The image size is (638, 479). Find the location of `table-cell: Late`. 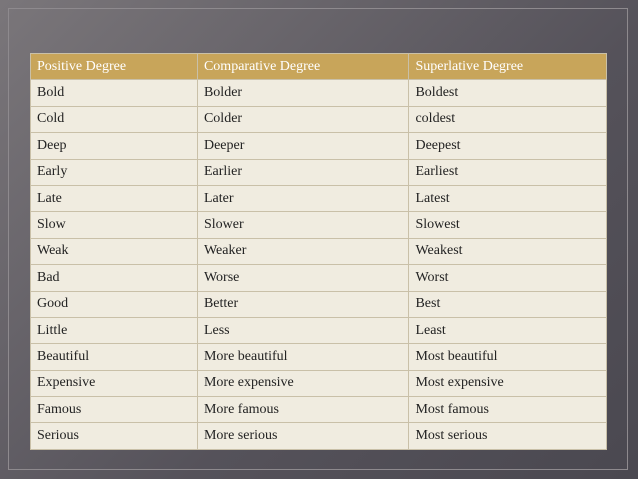

table-cell: Late is located at coordinates (114, 198).